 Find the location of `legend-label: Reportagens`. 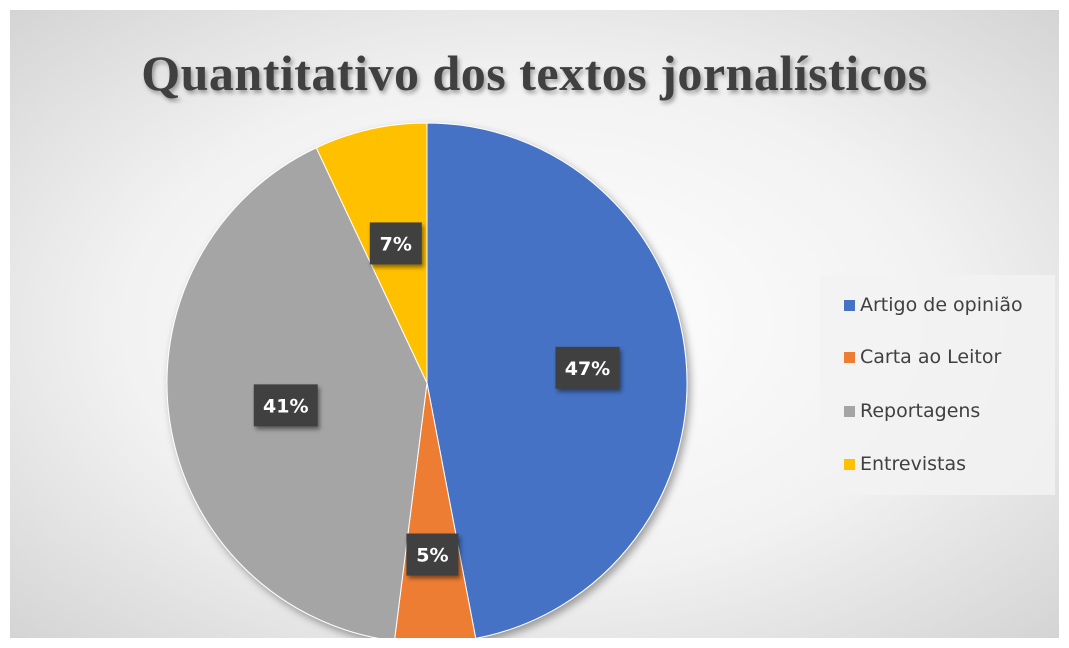

legend-label: Reportagens is located at coordinates (920, 411).